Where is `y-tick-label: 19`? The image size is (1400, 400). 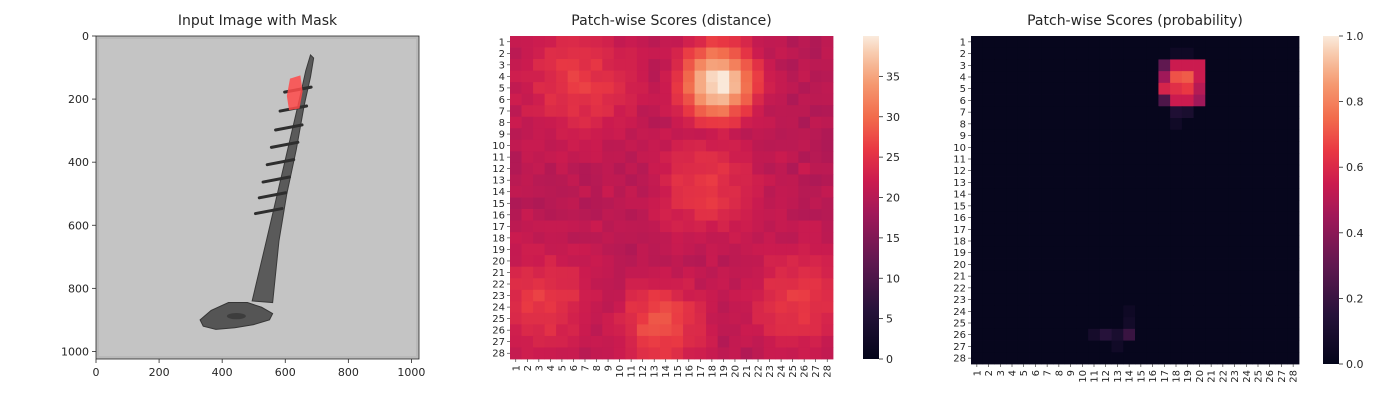
y-tick-label: 19 is located at coordinates (959, 253).